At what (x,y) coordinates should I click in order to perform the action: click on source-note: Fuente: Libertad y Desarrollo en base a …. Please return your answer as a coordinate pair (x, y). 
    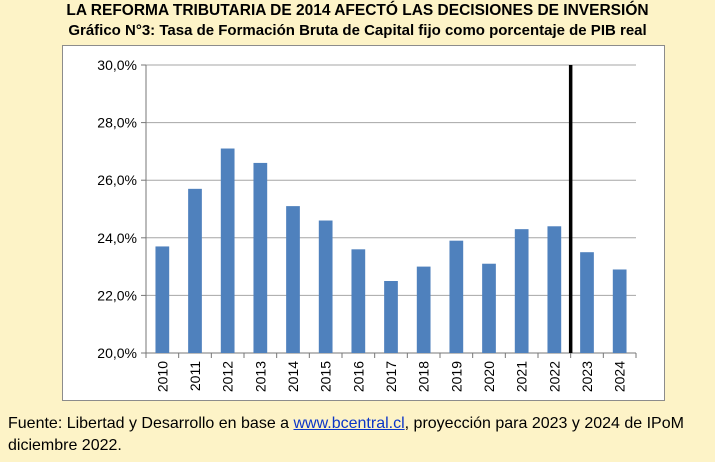
    Looking at the image, I should click on (358, 435).